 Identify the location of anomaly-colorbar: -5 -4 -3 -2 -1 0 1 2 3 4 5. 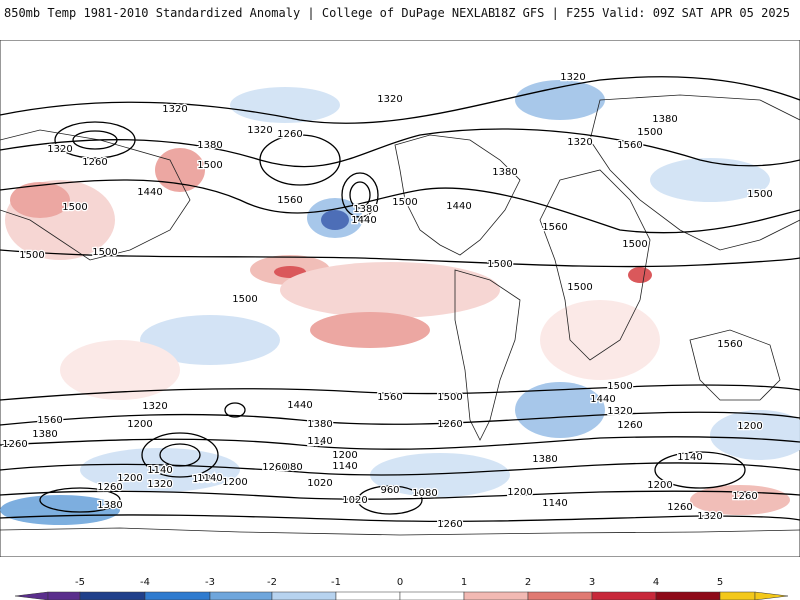
(401, 588).